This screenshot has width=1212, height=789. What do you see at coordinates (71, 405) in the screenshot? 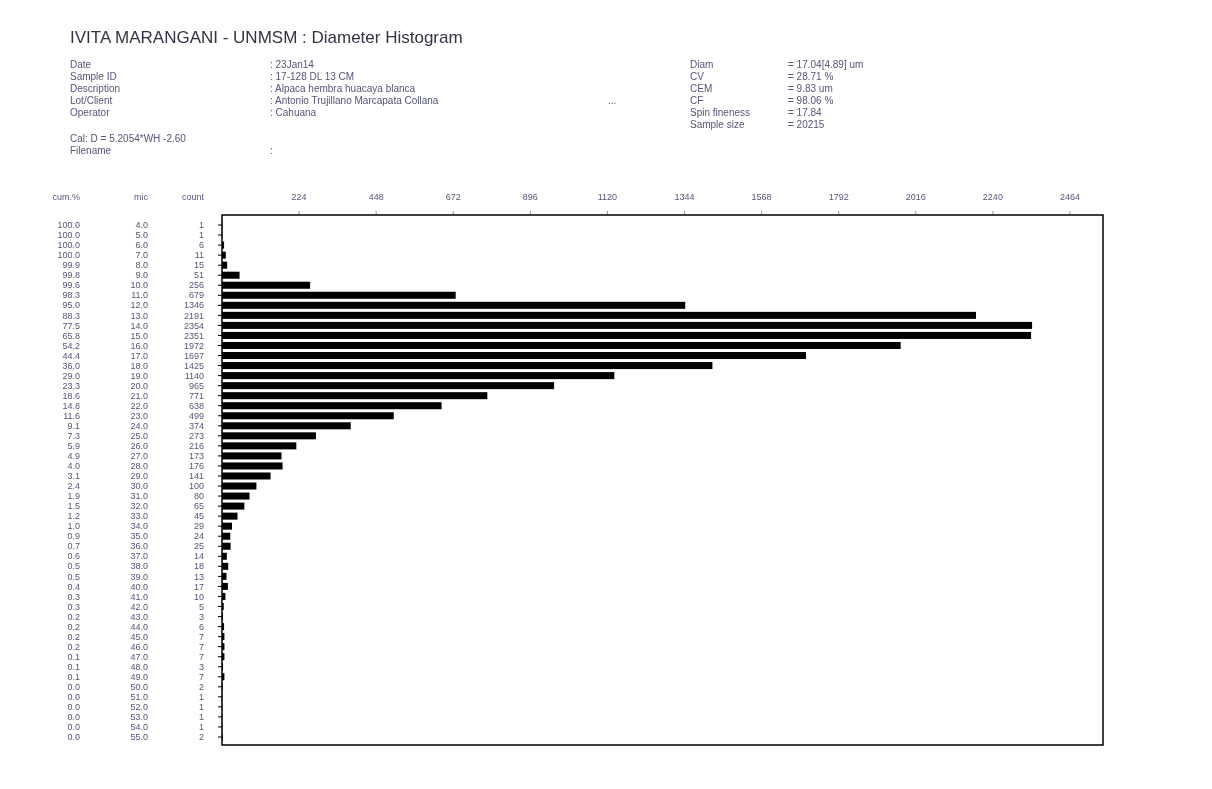
I see `text: 14.8` at bounding box center [71, 405].